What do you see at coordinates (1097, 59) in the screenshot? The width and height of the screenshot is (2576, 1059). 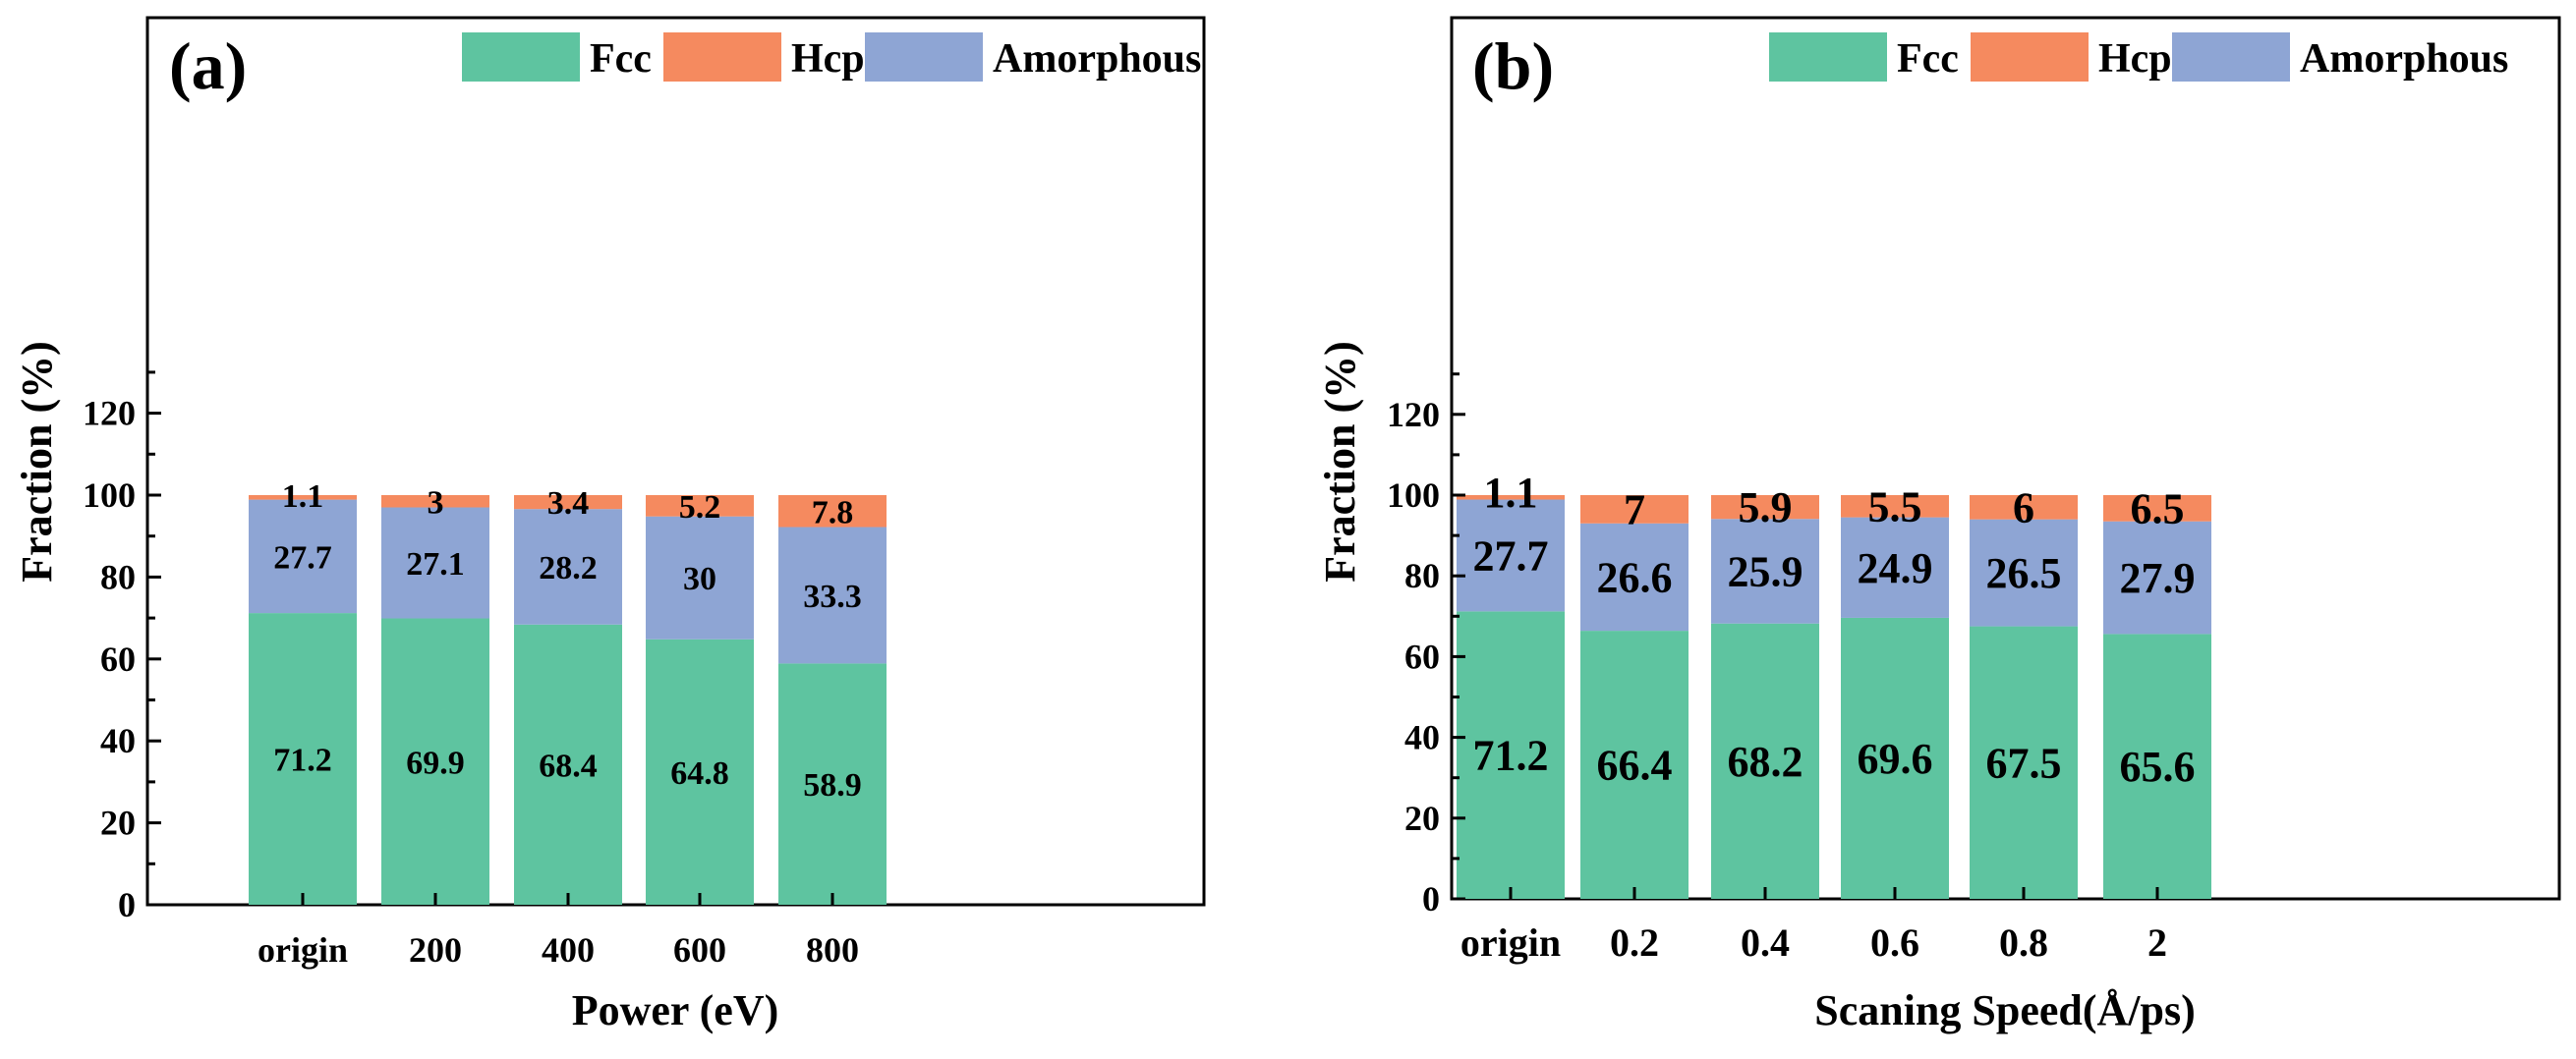 I see `legend-label-amorphous-a: Amorphous` at bounding box center [1097, 59].